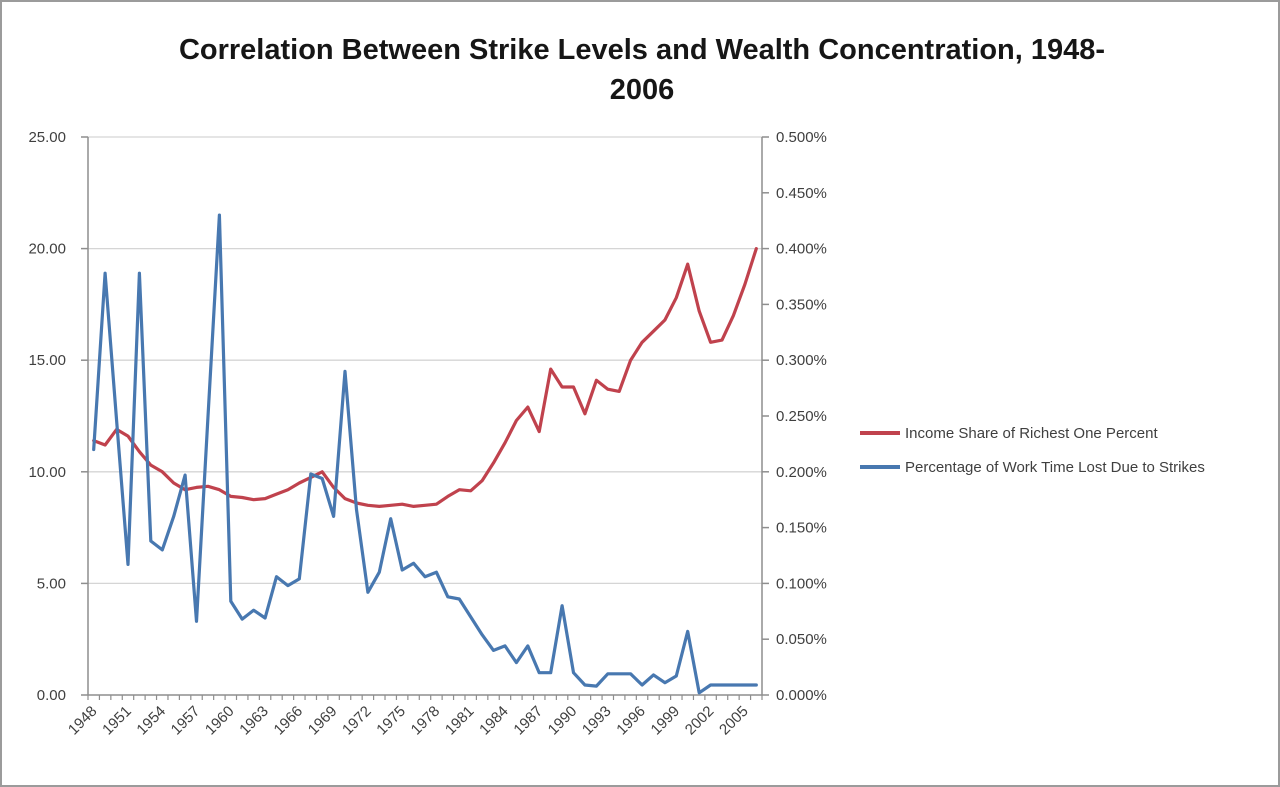 Image resolution: width=1280 pixels, height=787 pixels. I want to click on right-axis-tick-label: 0.100%, so click(801, 583).